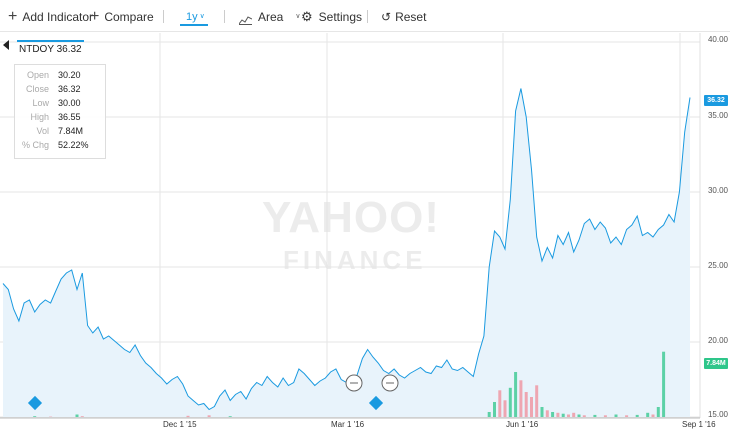 Image resolution: width=730 pixels, height=434 pixels. I want to click on gear-icon: ⚙, so click(307, 16).